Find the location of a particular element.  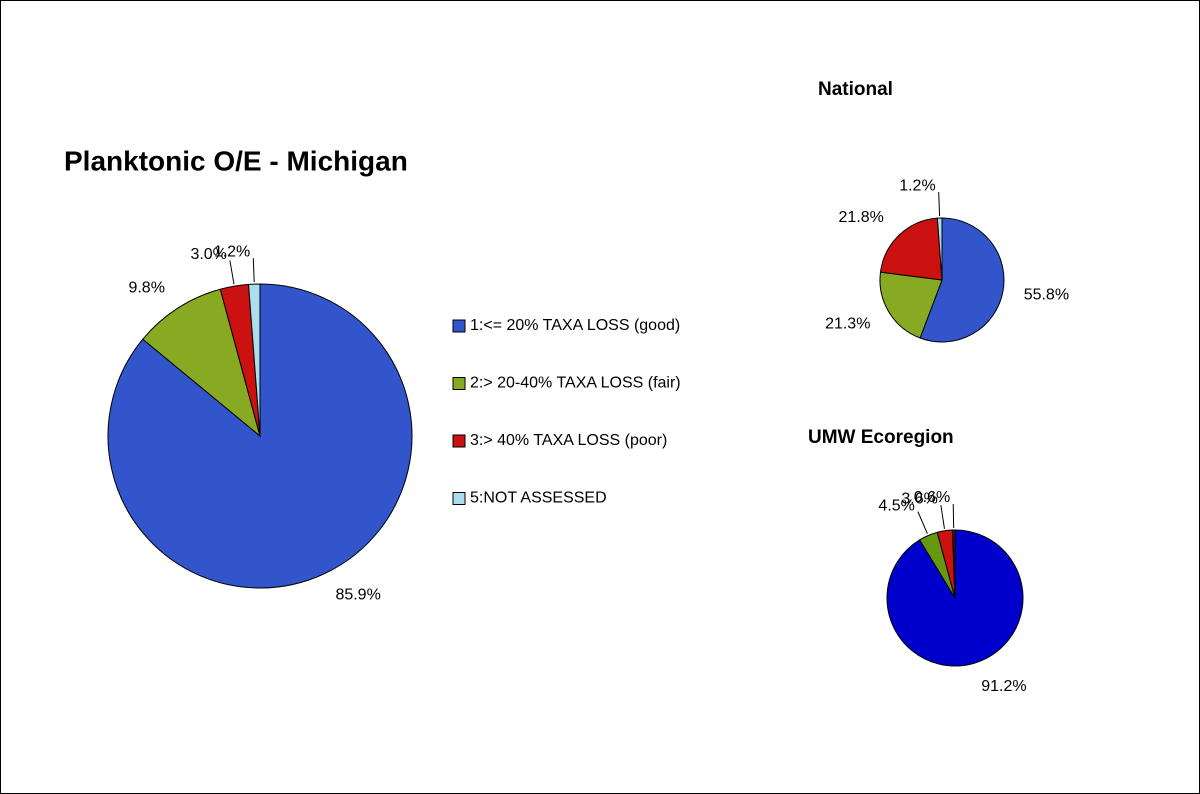

legend-label: 1:<= 20% TAXA LOSS (good) is located at coordinates (575, 325).